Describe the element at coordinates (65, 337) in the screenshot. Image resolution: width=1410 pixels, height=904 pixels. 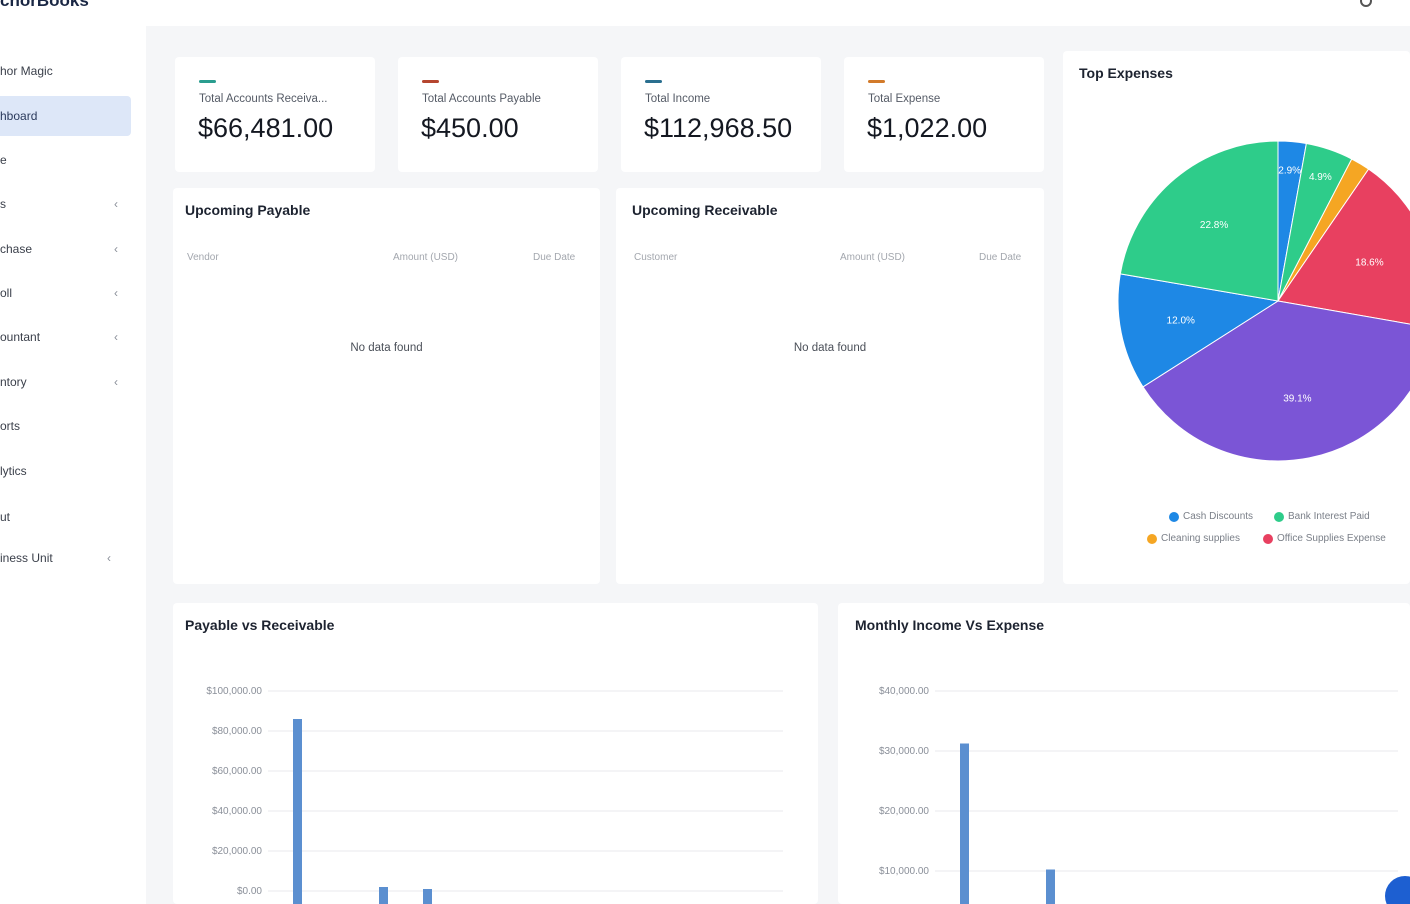
I see `sidebar-item-accountant: ountant ‹` at that location.